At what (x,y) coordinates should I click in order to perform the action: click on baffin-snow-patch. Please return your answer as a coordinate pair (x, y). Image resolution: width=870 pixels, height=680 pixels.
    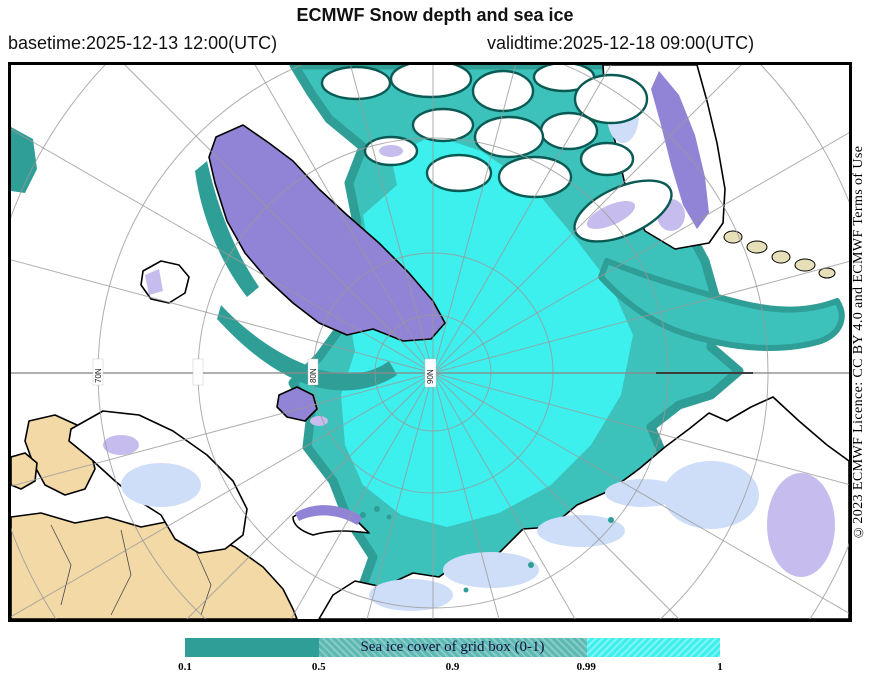
    Looking at the image, I should click on (611, 215).